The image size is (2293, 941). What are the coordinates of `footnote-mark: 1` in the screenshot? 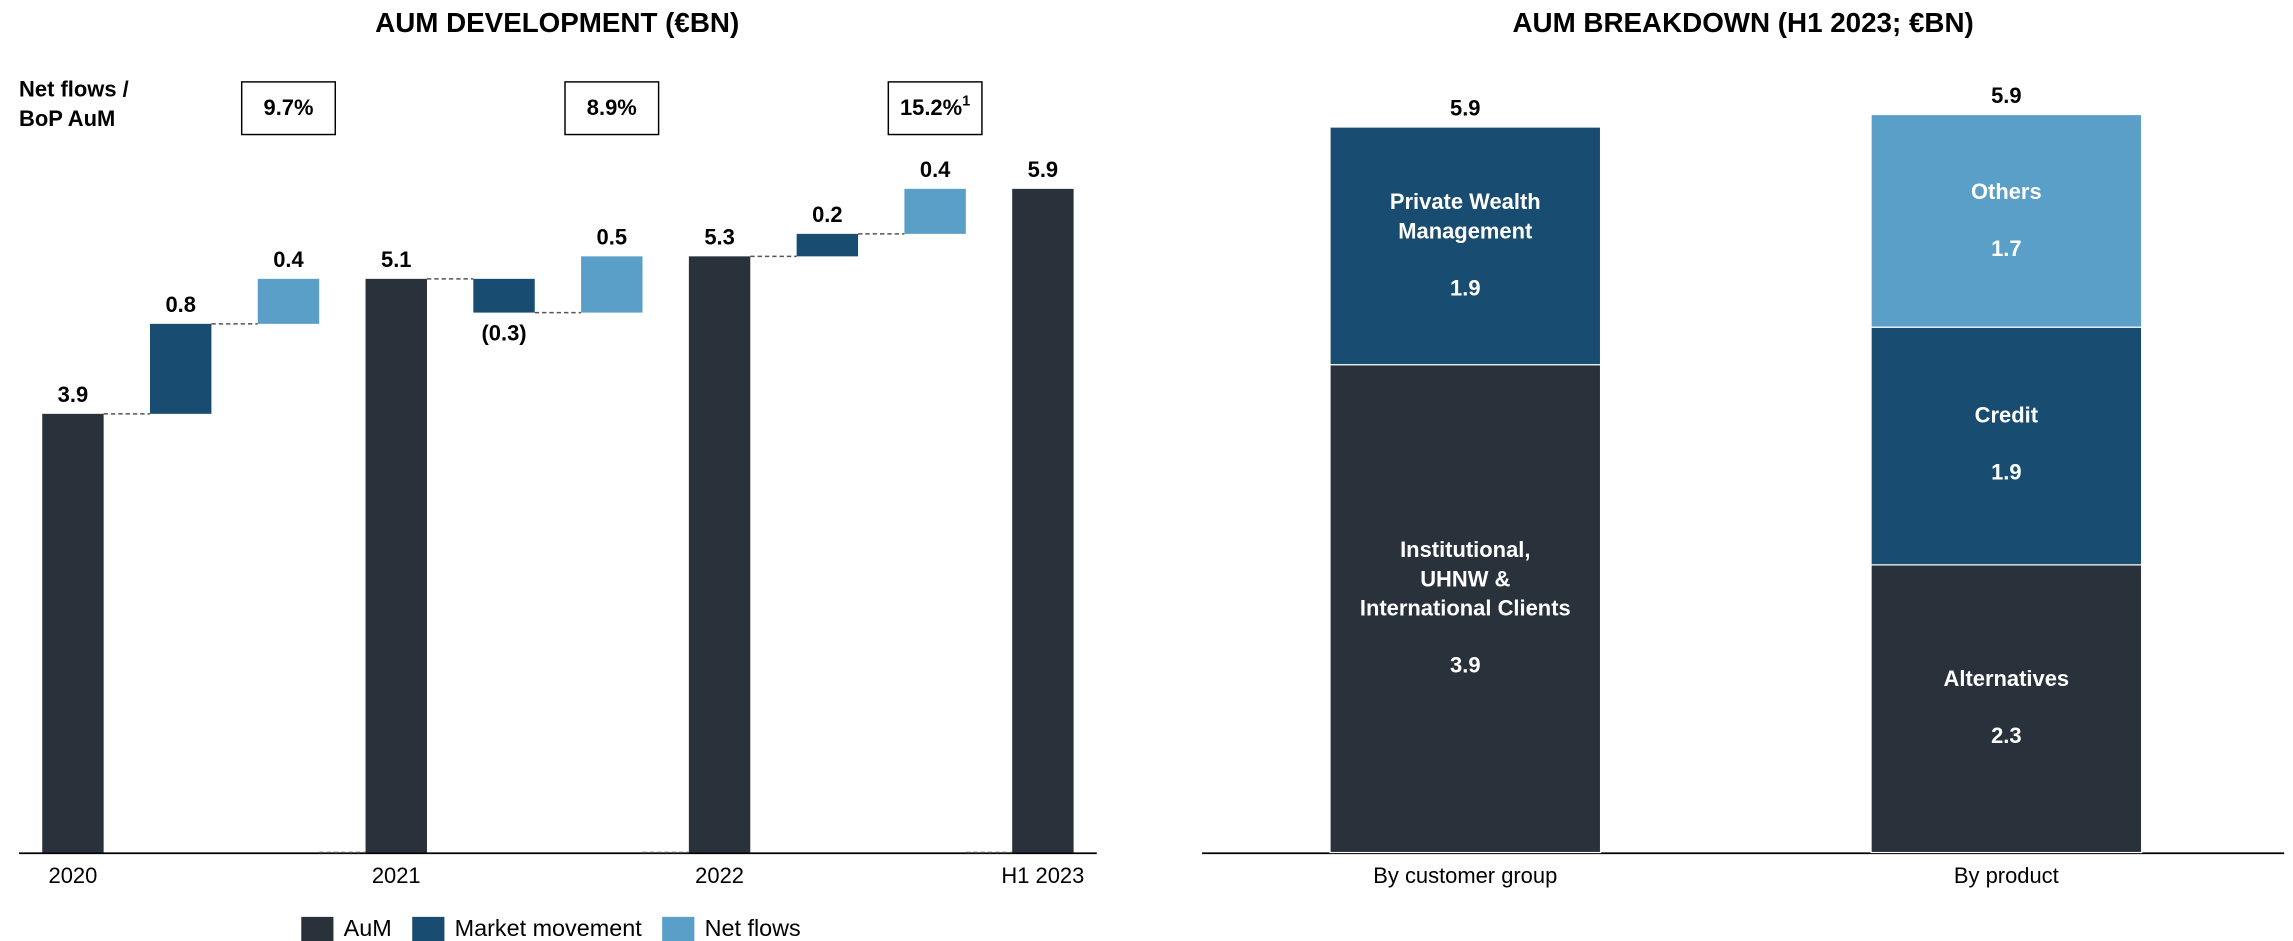 It's located at (966, 101).